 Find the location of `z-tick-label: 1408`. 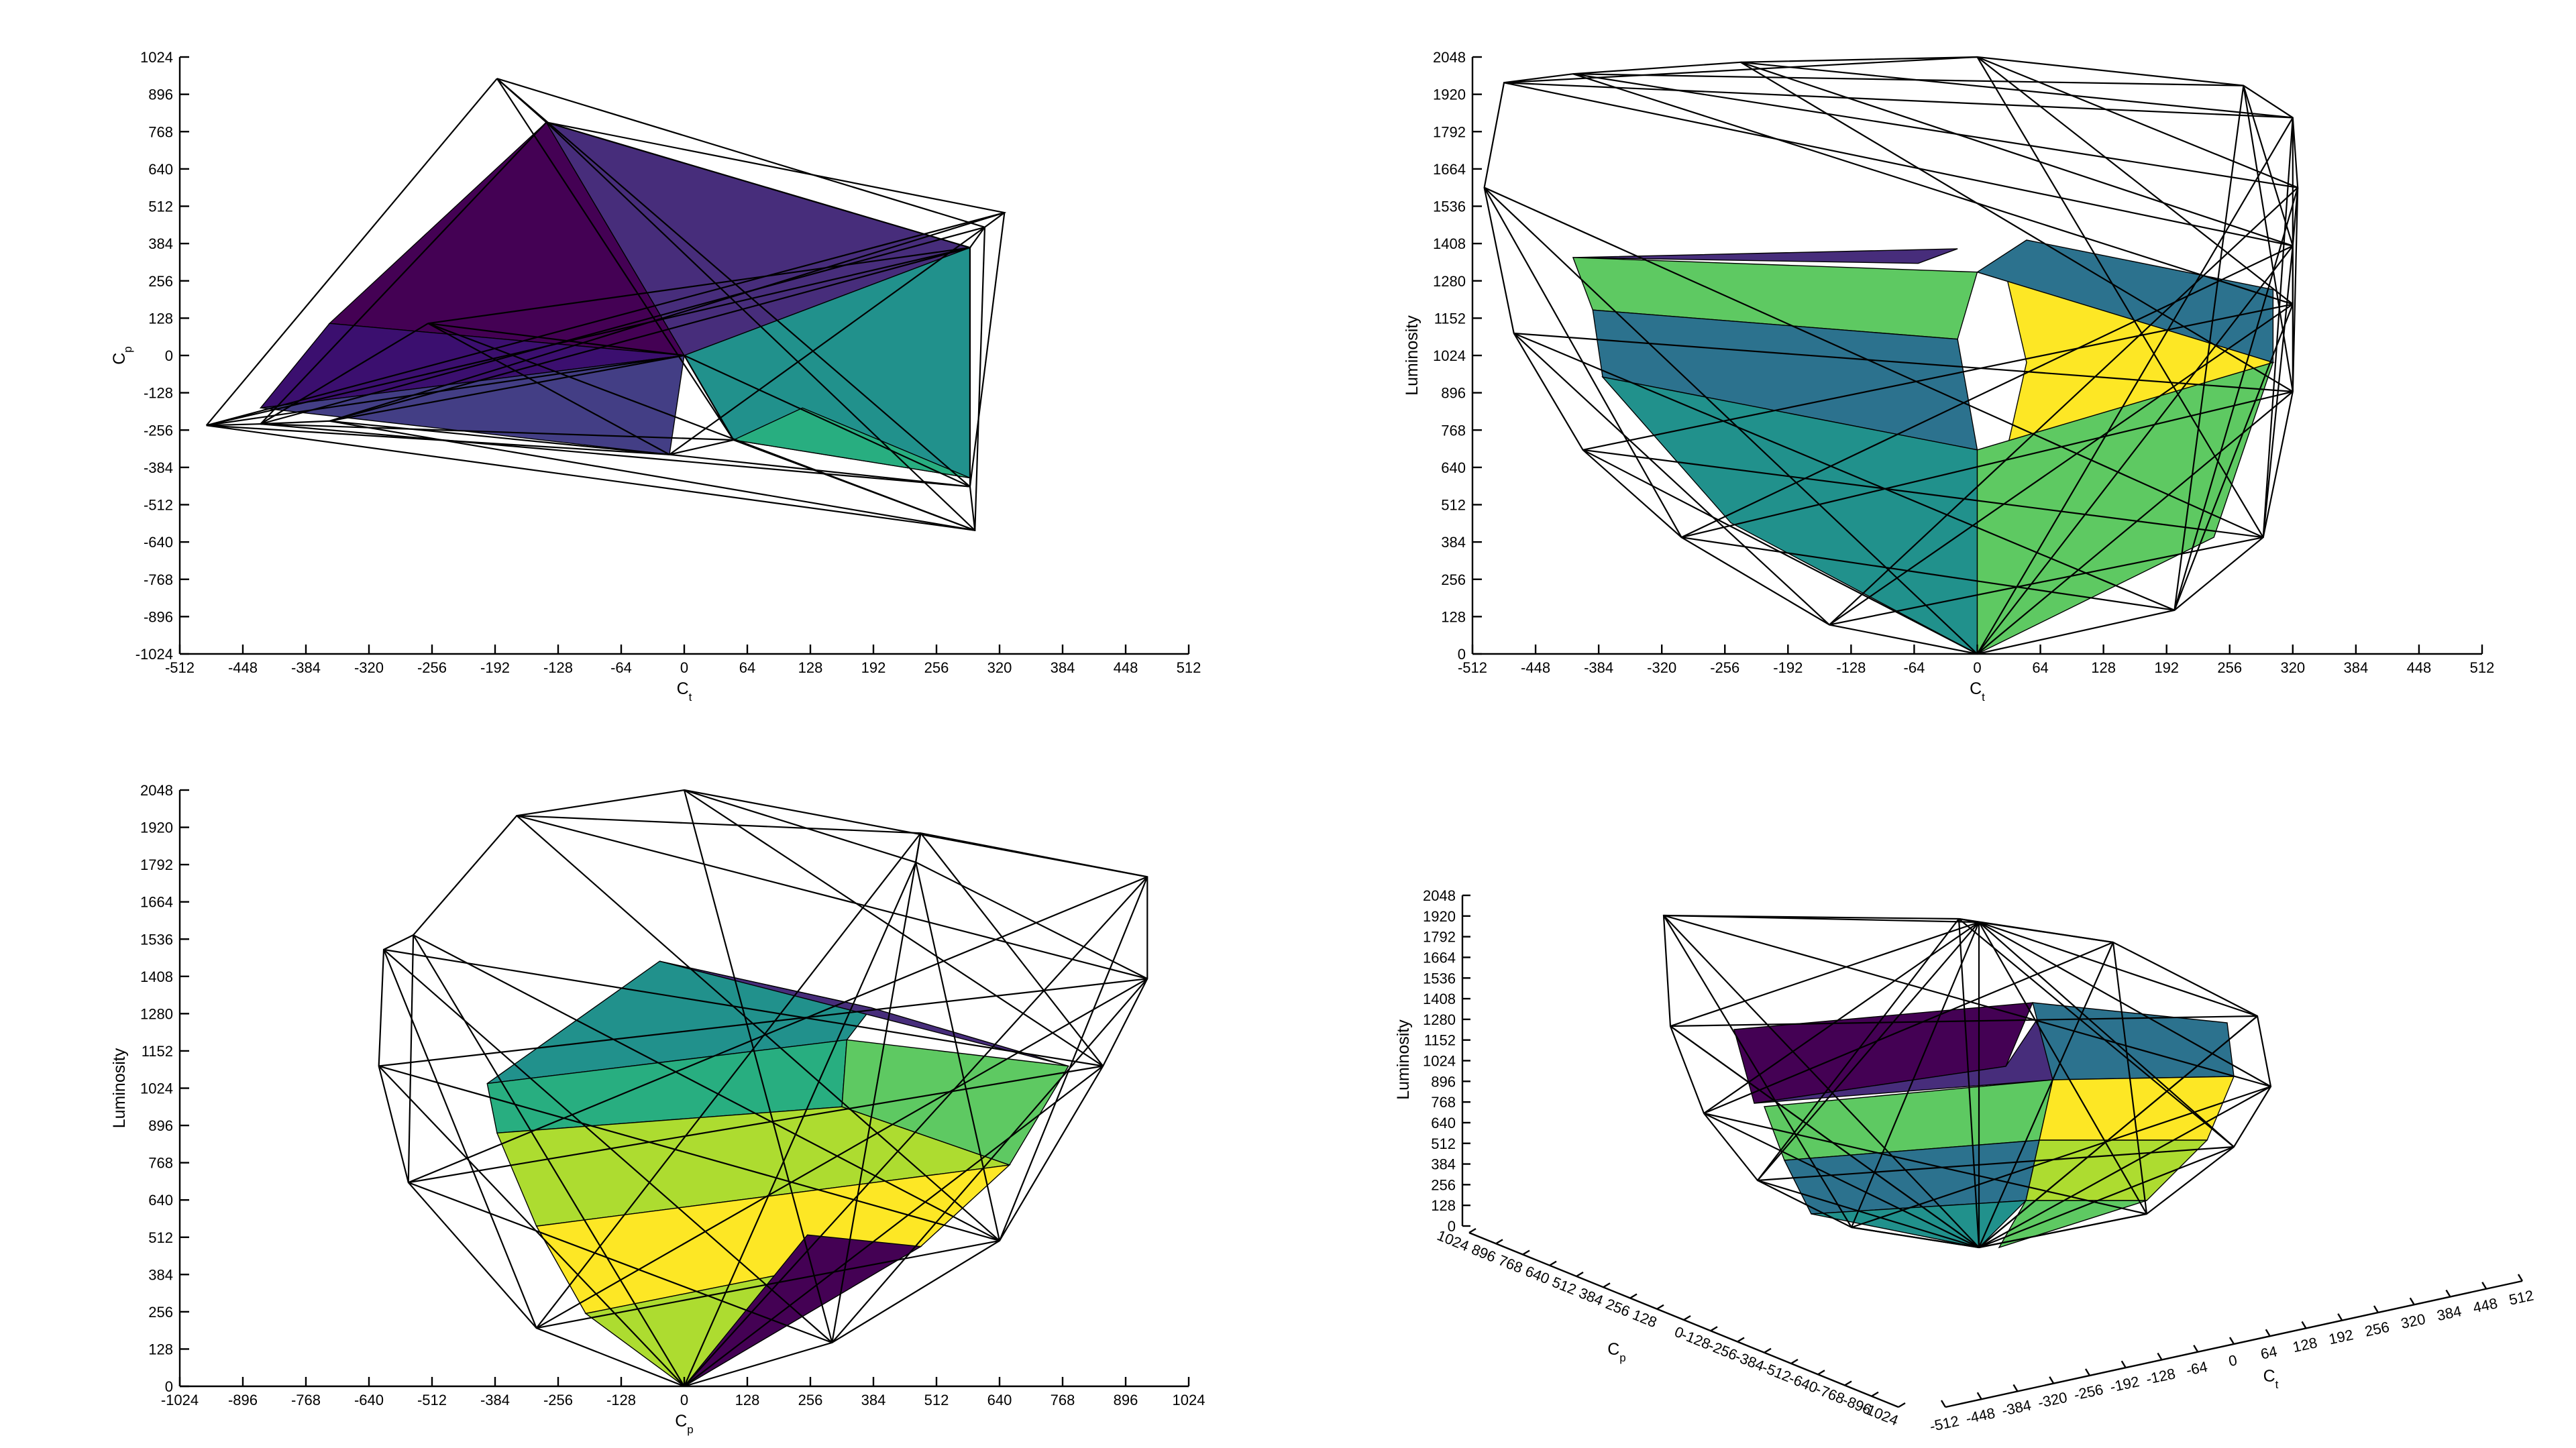

z-tick-label: 1408 is located at coordinates (1439, 999).